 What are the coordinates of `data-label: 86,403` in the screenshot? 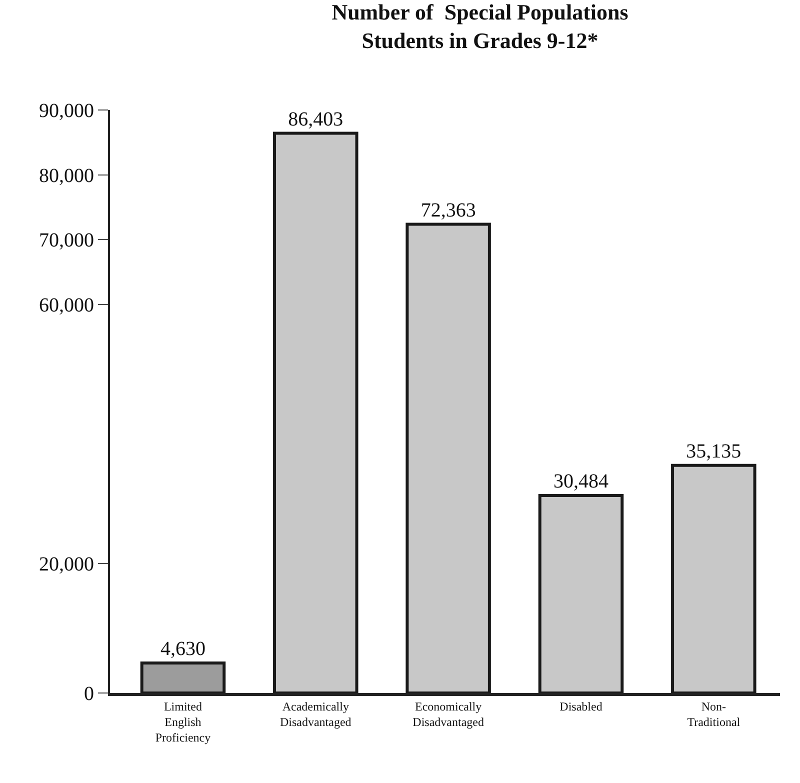 It's located at (316, 119).